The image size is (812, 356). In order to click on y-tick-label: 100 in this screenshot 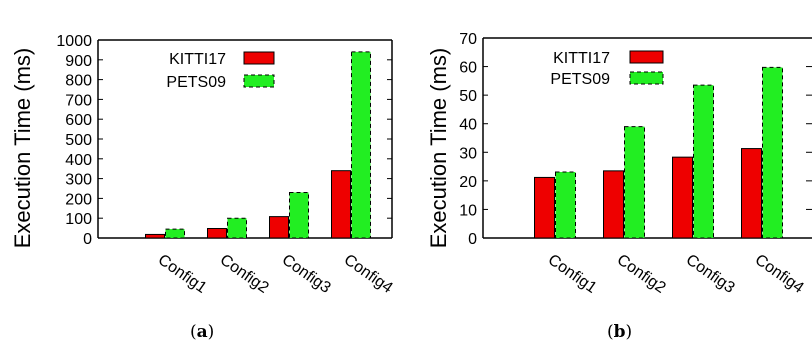, I will do `click(78, 219)`.